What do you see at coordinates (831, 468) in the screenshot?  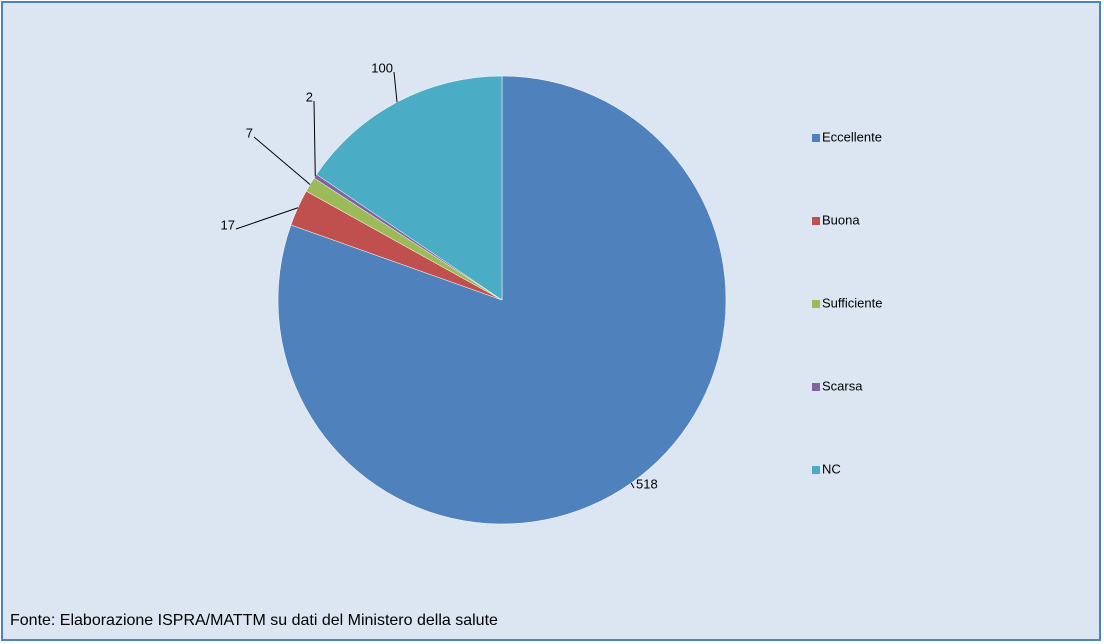 I see `legend-label: NC` at bounding box center [831, 468].